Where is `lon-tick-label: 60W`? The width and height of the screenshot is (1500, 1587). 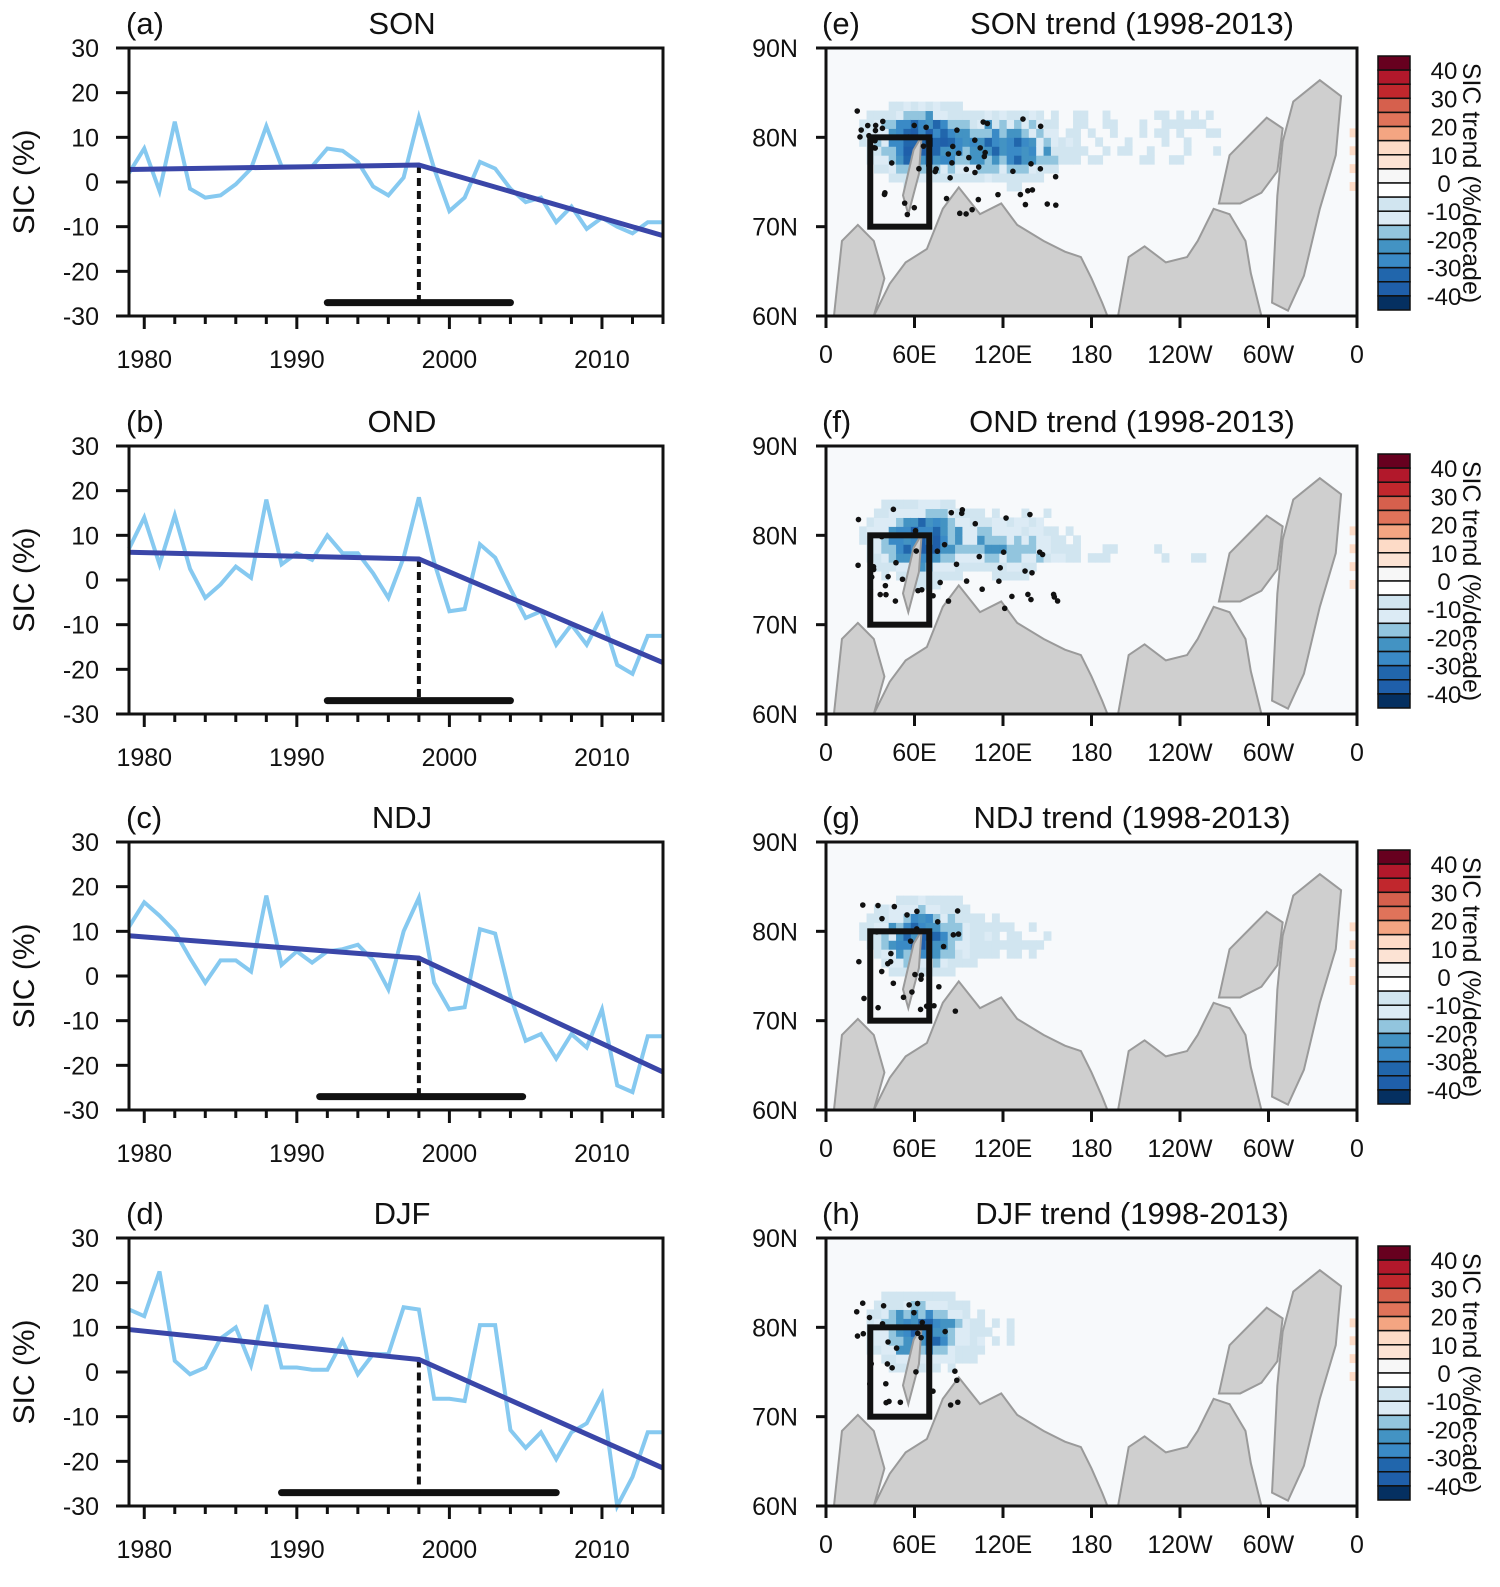 lon-tick-label: 60W is located at coordinates (1269, 1149).